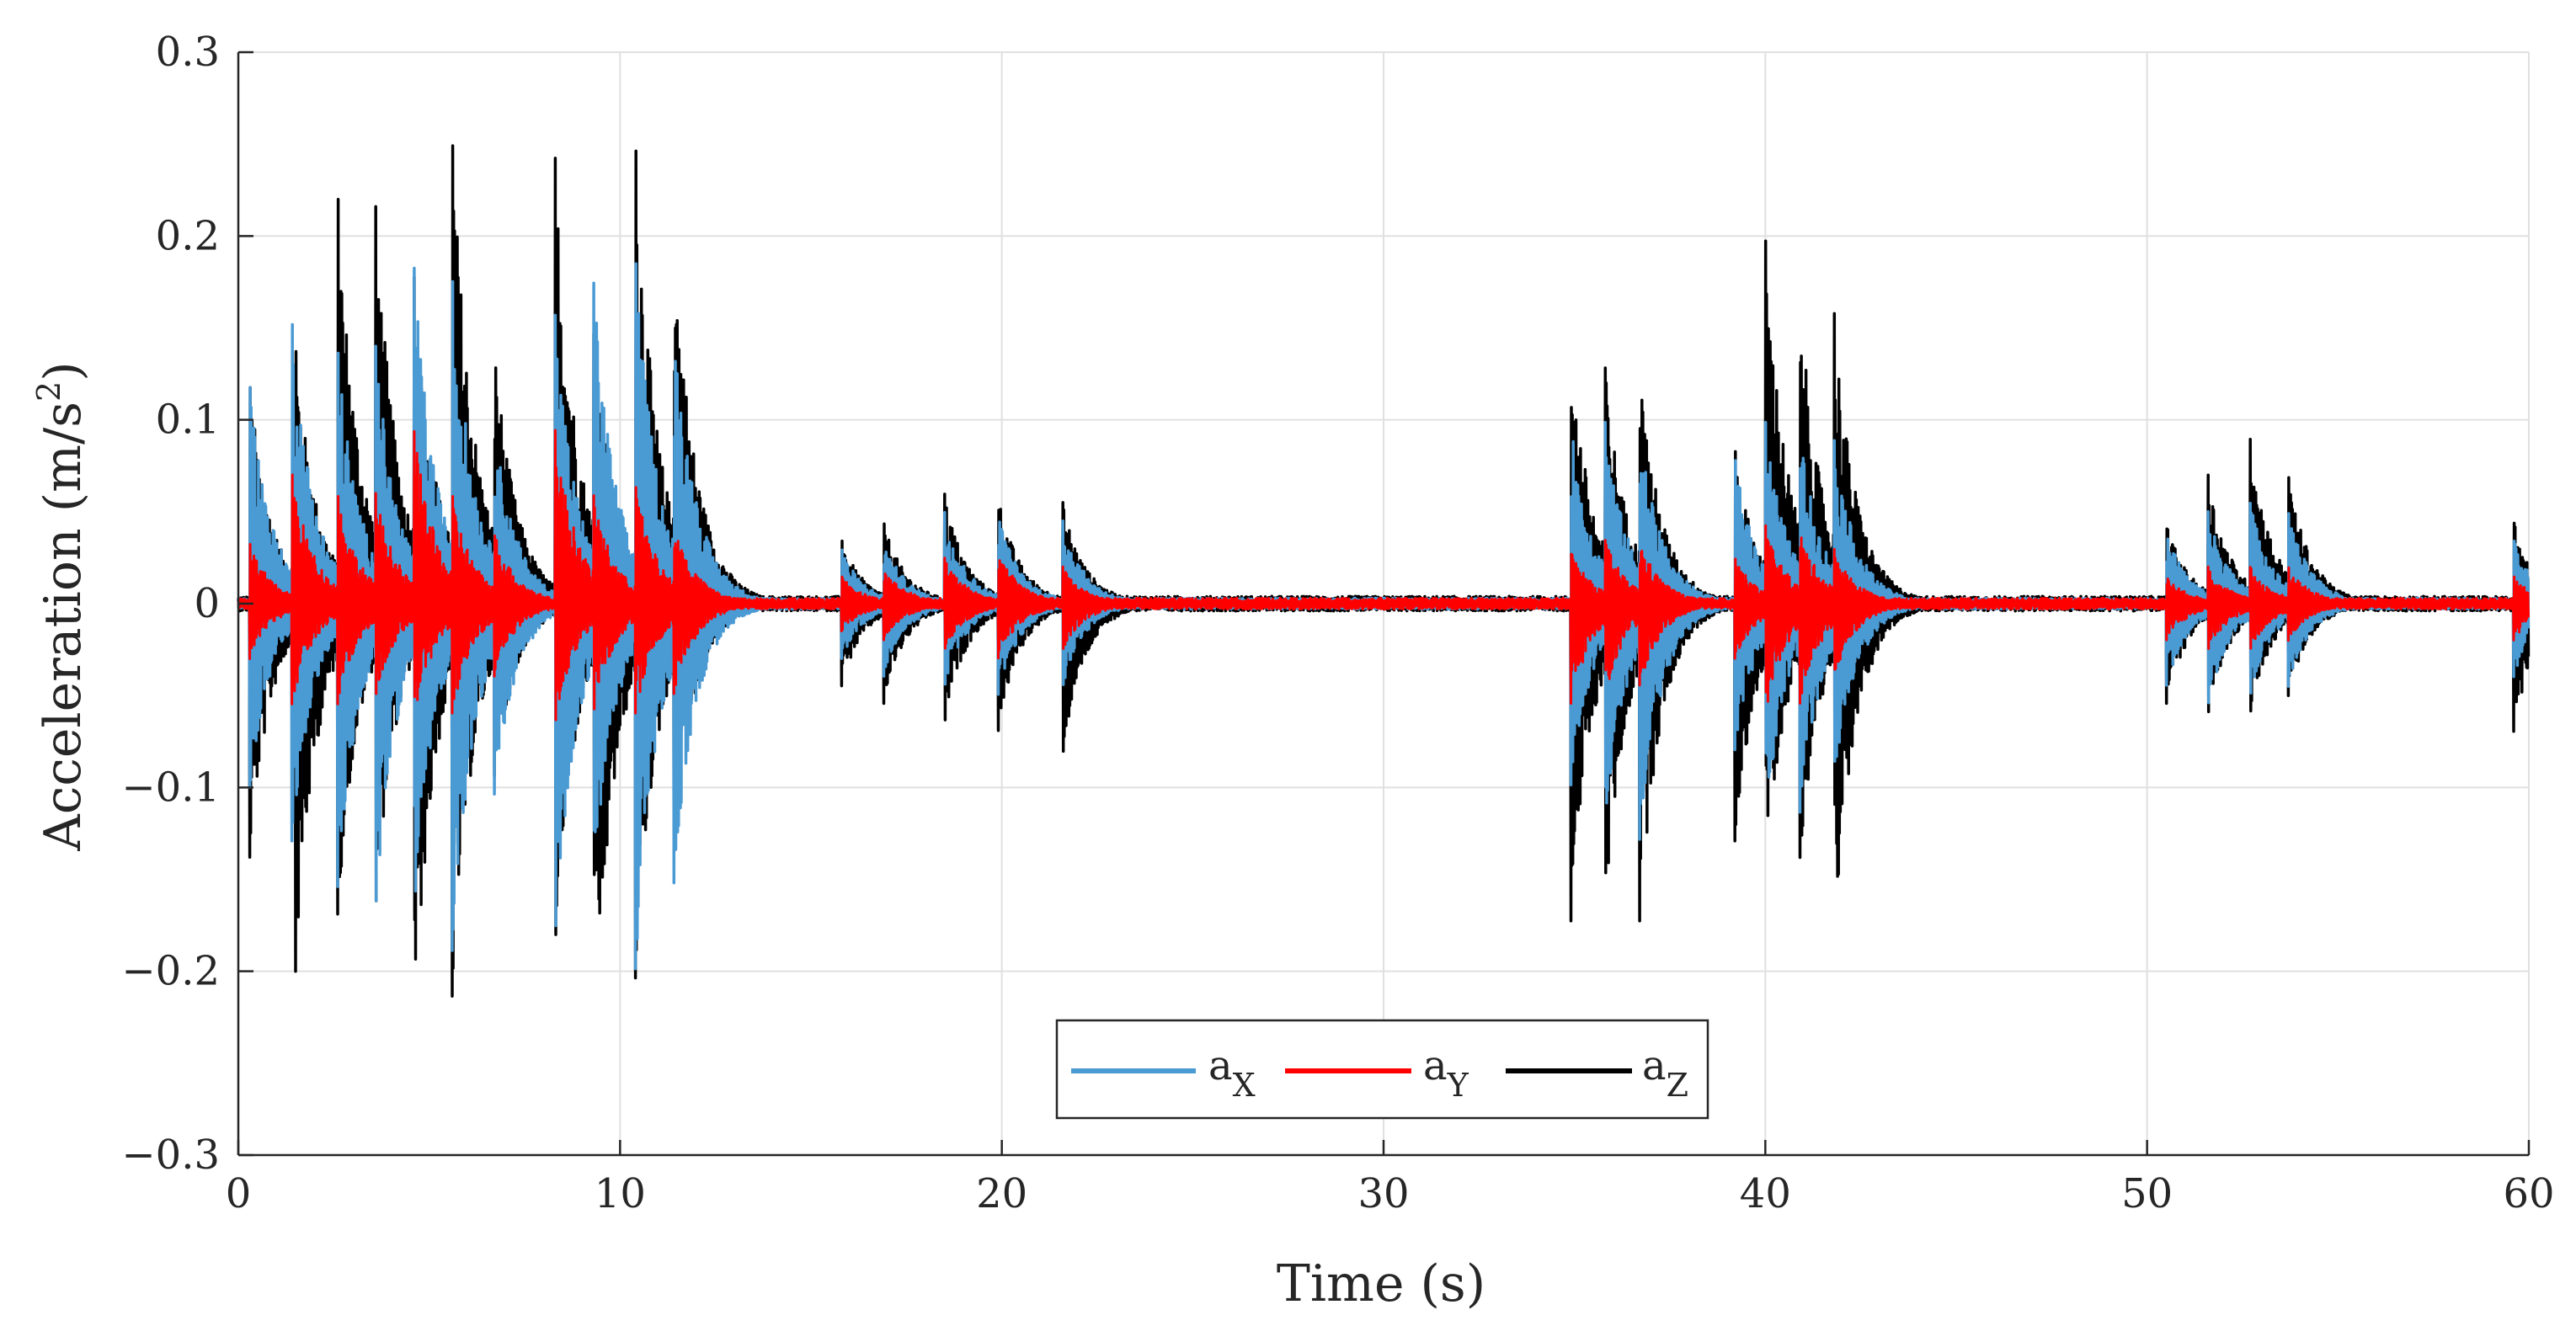 The width and height of the screenshot is (2576, 1342). I want to click on legend: aX aY aZ, so click(1382, 1069).